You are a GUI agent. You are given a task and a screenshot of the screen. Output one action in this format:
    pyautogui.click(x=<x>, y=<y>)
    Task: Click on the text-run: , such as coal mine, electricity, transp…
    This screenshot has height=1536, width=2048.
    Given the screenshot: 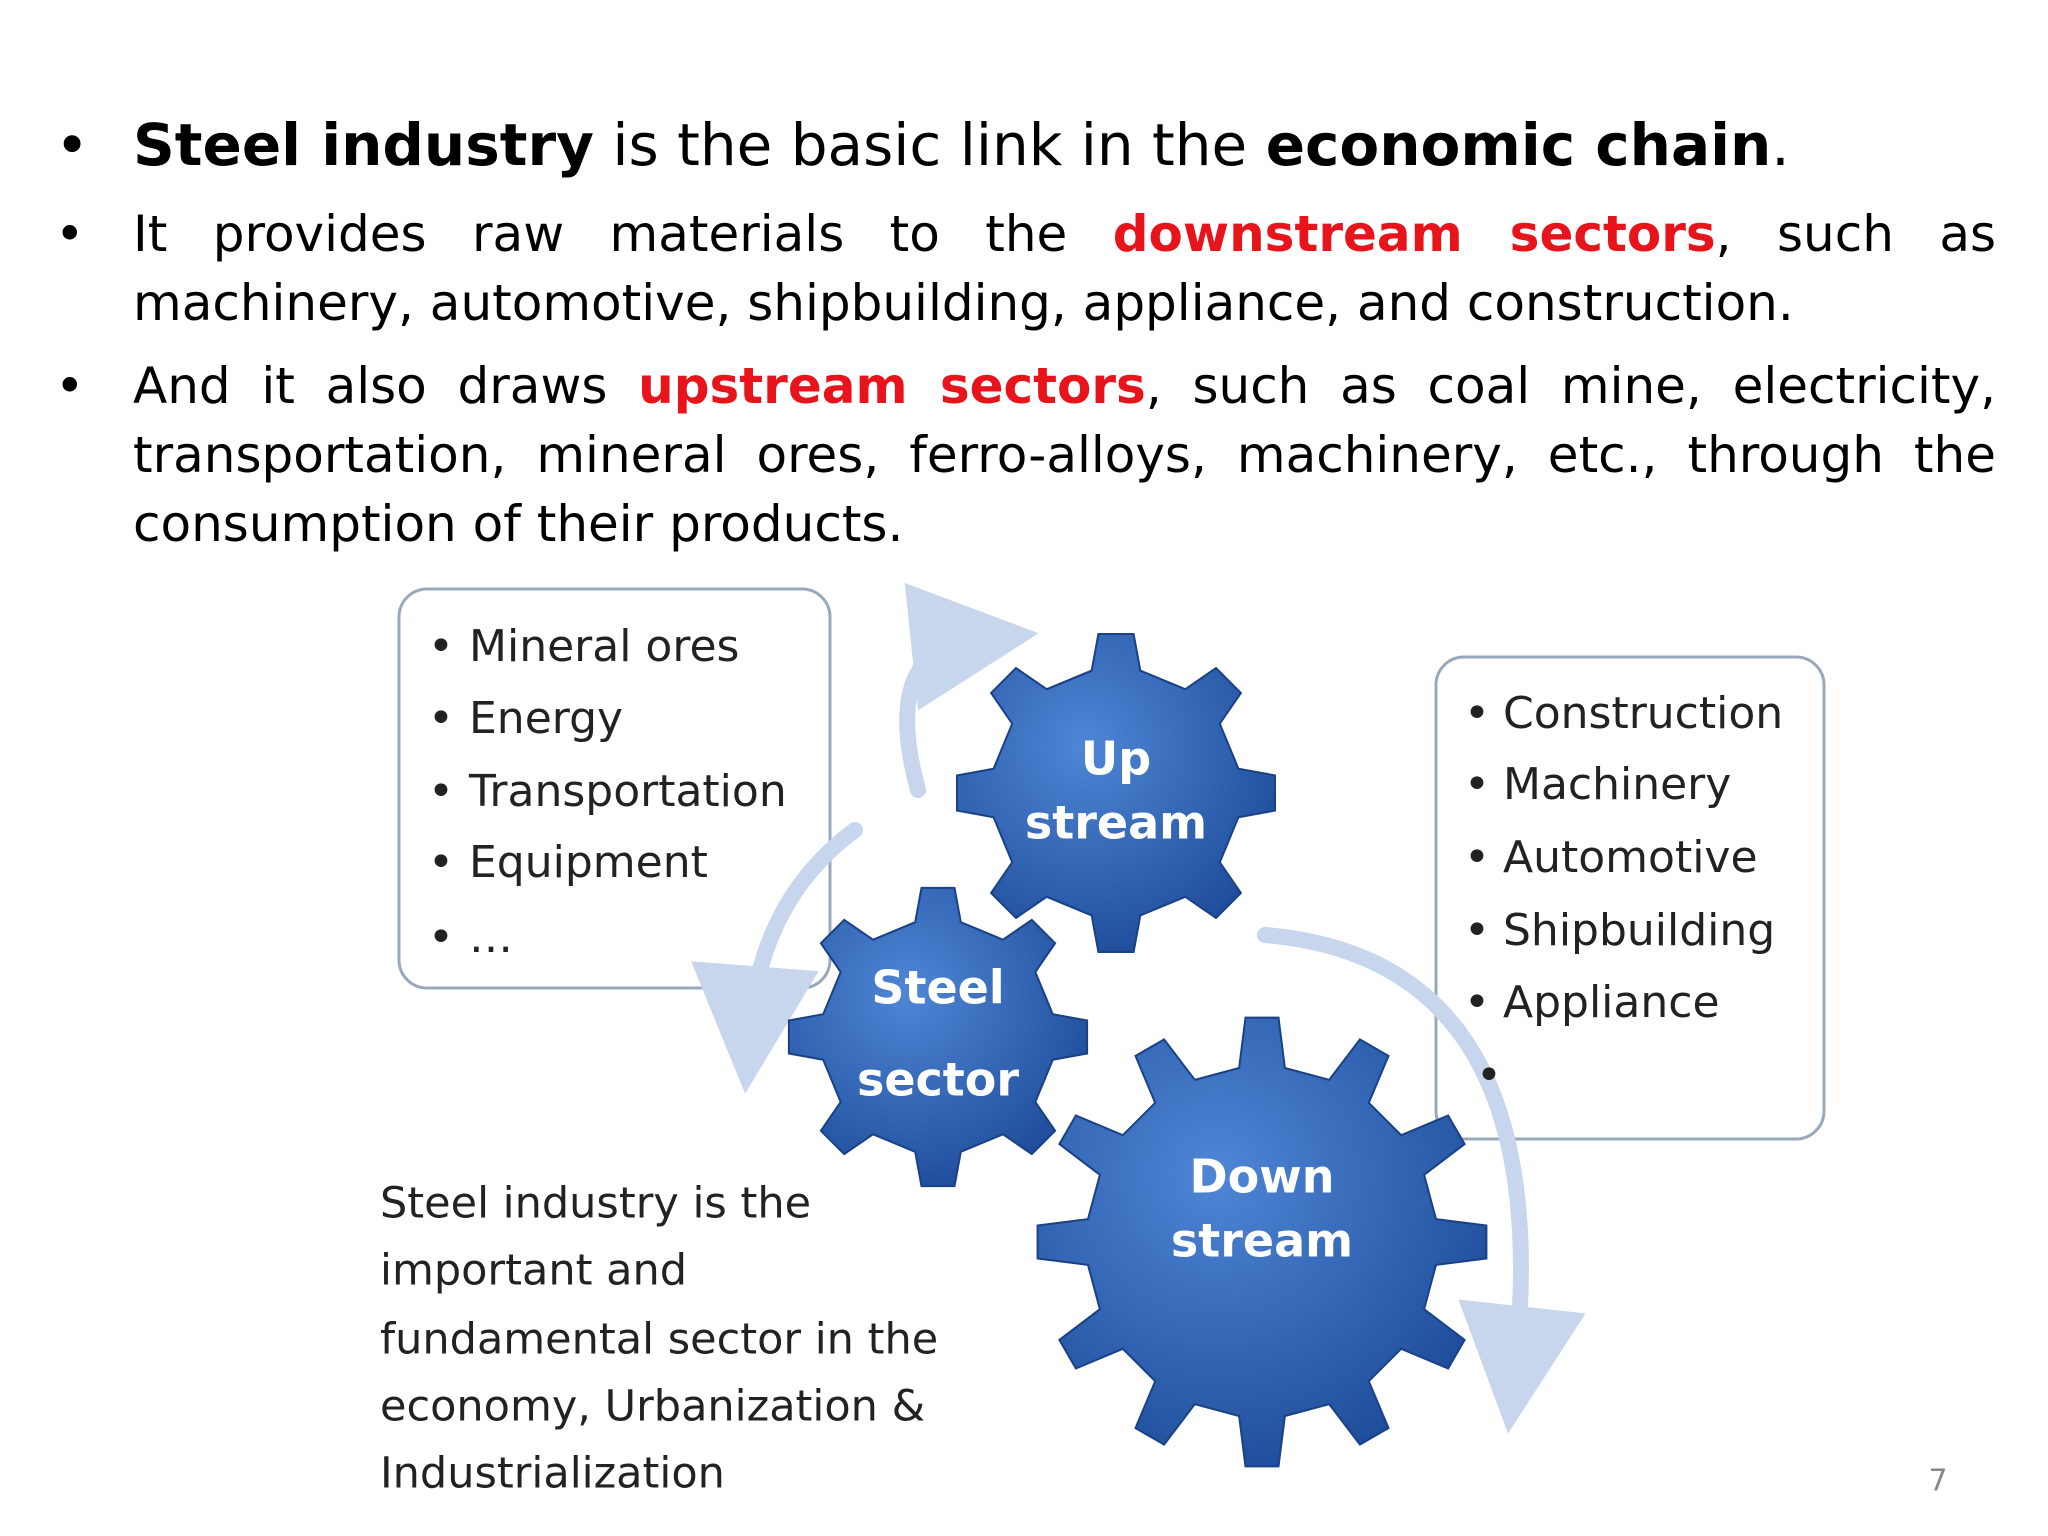 What is the action you would take?
    pyautogui.click(x=1064, y=455)
    